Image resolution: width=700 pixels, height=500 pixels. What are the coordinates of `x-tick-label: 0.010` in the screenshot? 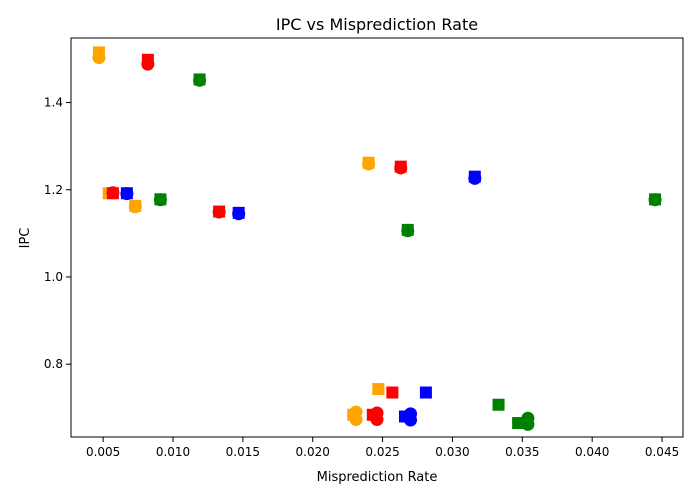 It's located at (173, 452).